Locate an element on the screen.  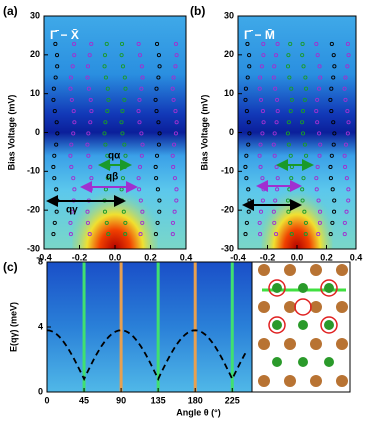
x-tick-label: 0.0 is located at coordinates (115, 257).